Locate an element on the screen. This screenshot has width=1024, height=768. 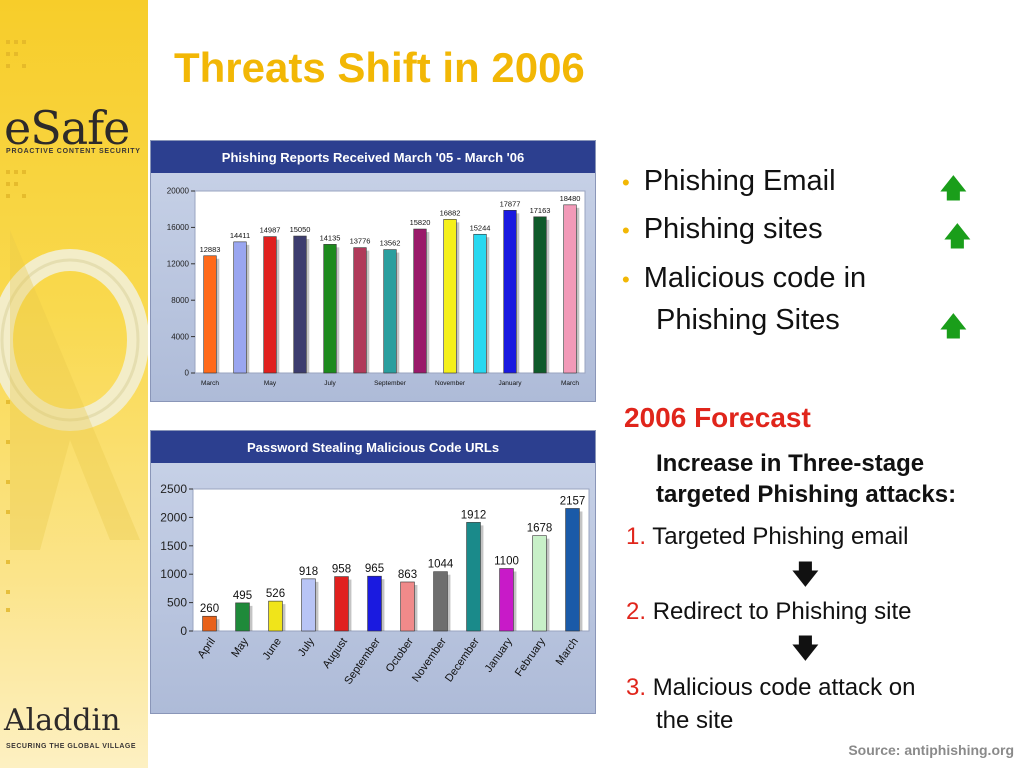
step-text: Redirect to Phishing site is located at coordinates (782, 611).